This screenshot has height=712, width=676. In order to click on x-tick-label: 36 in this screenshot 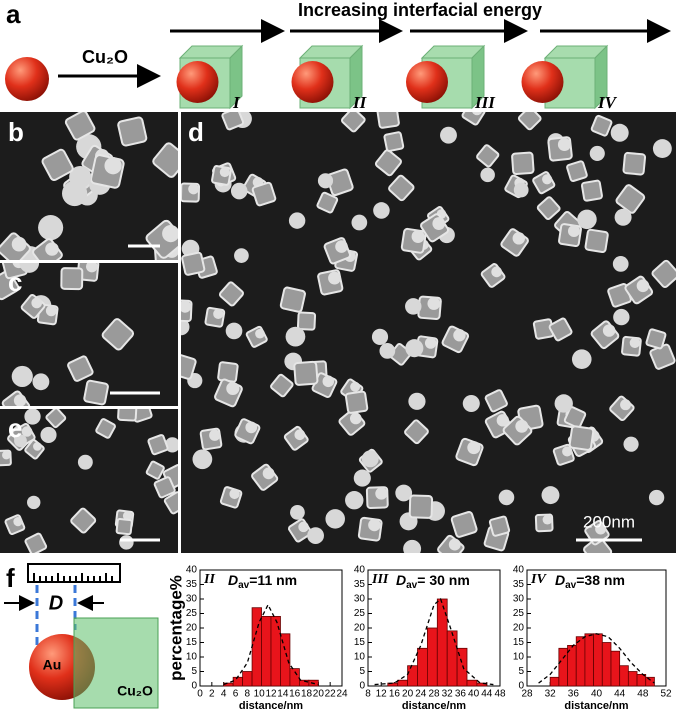, I will do `click(461, 694)`.